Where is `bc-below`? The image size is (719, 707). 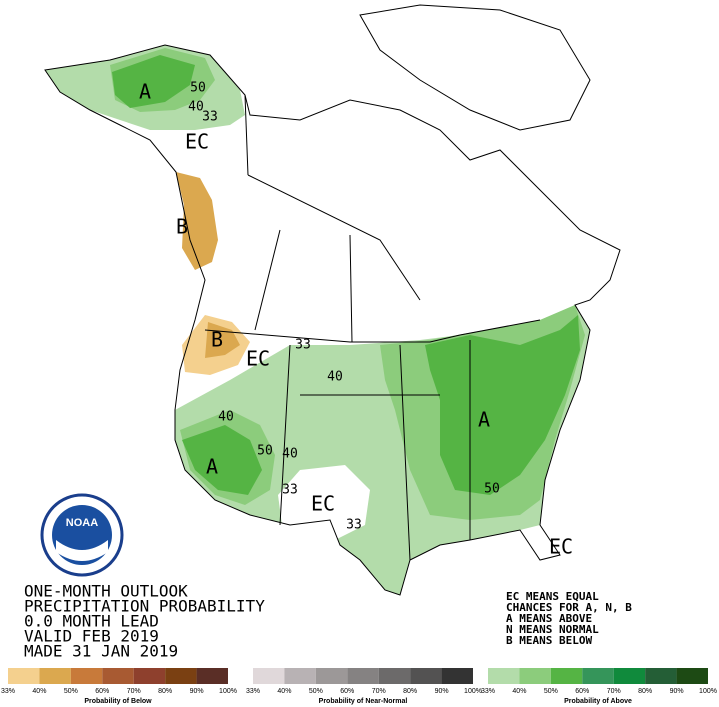 bc-below is located at coordinates (197, 221).